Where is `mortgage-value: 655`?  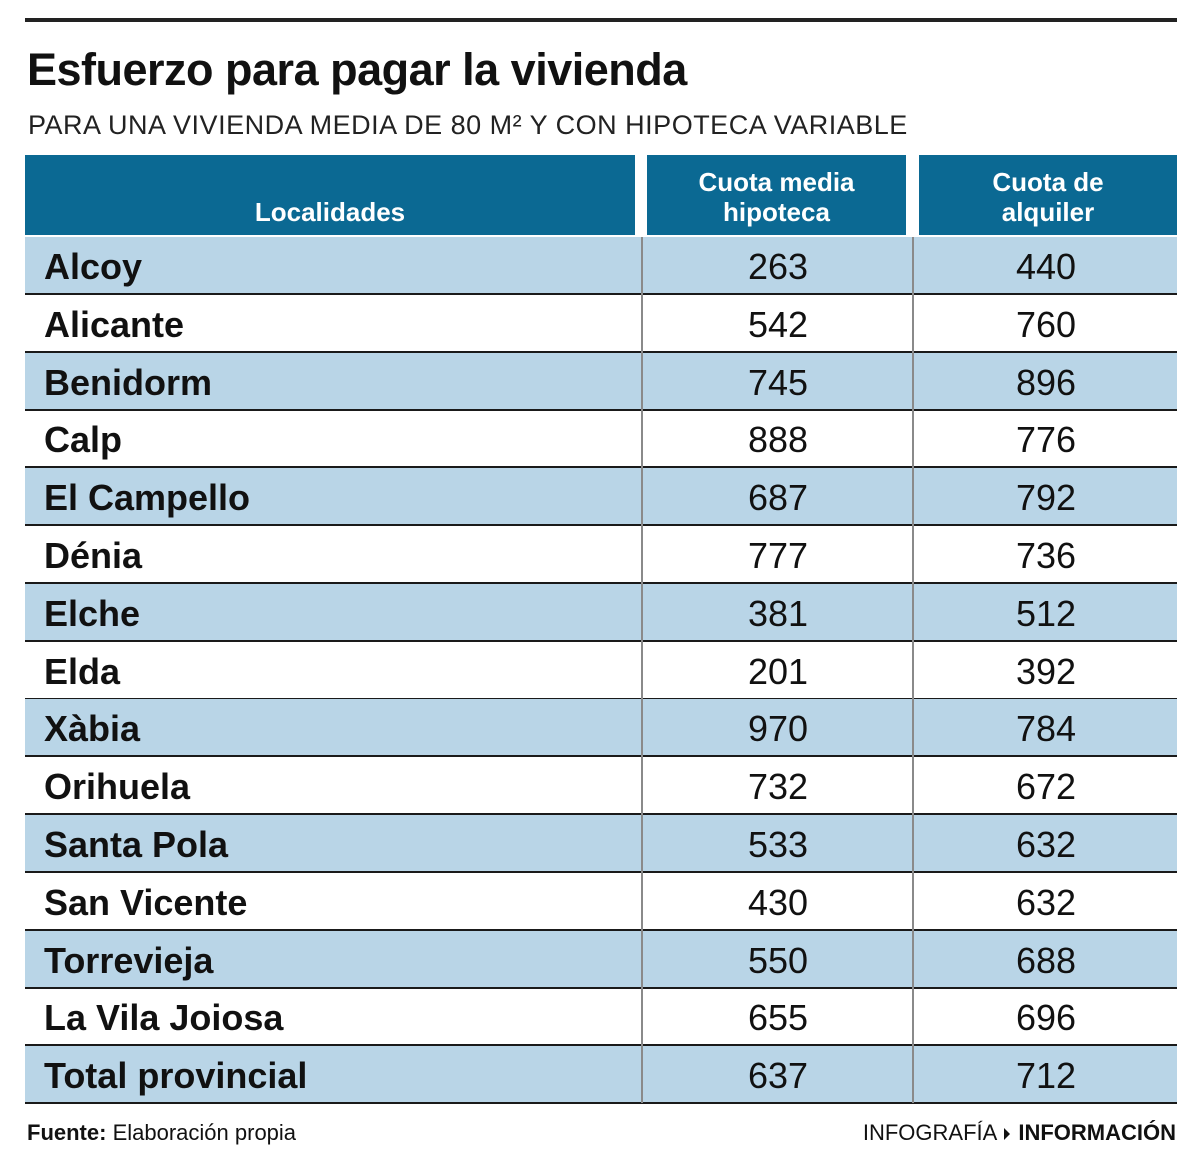
mortgage-value: 655 is located at coordinates (778, 1018).